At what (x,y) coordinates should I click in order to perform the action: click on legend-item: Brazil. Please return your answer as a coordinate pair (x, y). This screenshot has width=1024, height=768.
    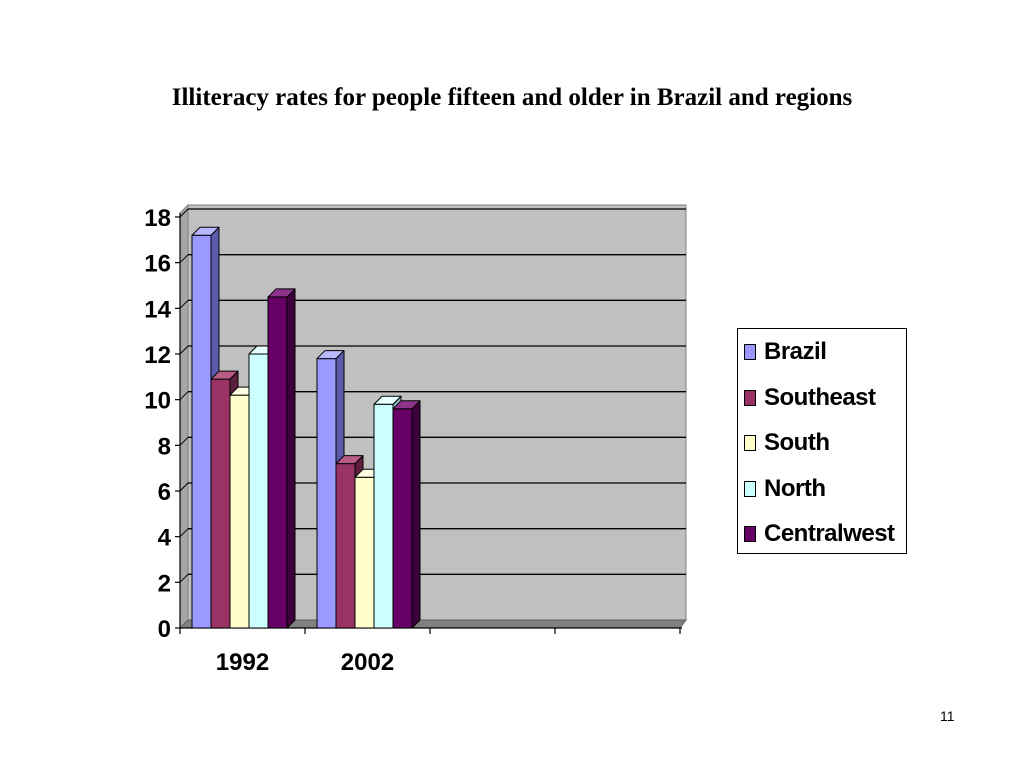
    Looking at the image, I should click on (785, 352).